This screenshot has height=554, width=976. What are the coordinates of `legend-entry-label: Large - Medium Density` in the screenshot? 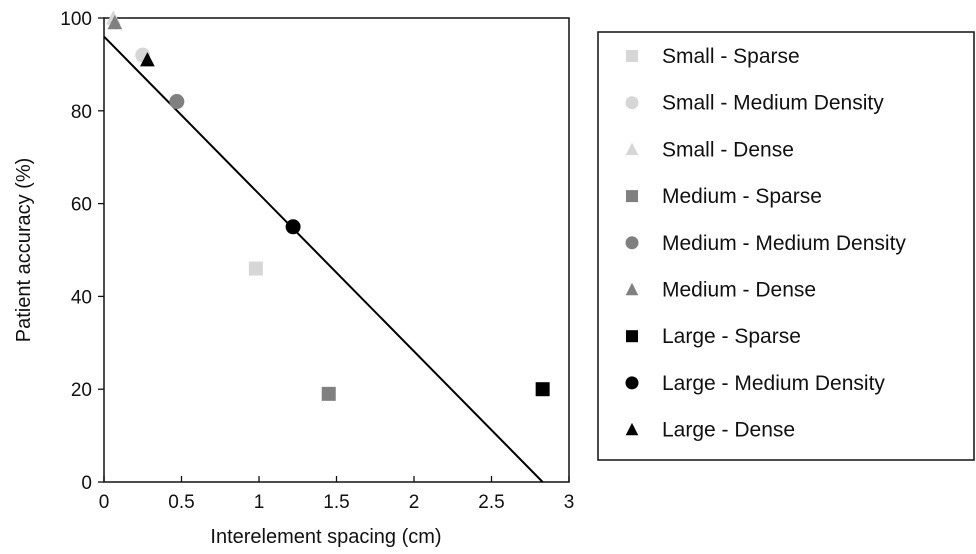 It's located at (773, 383).